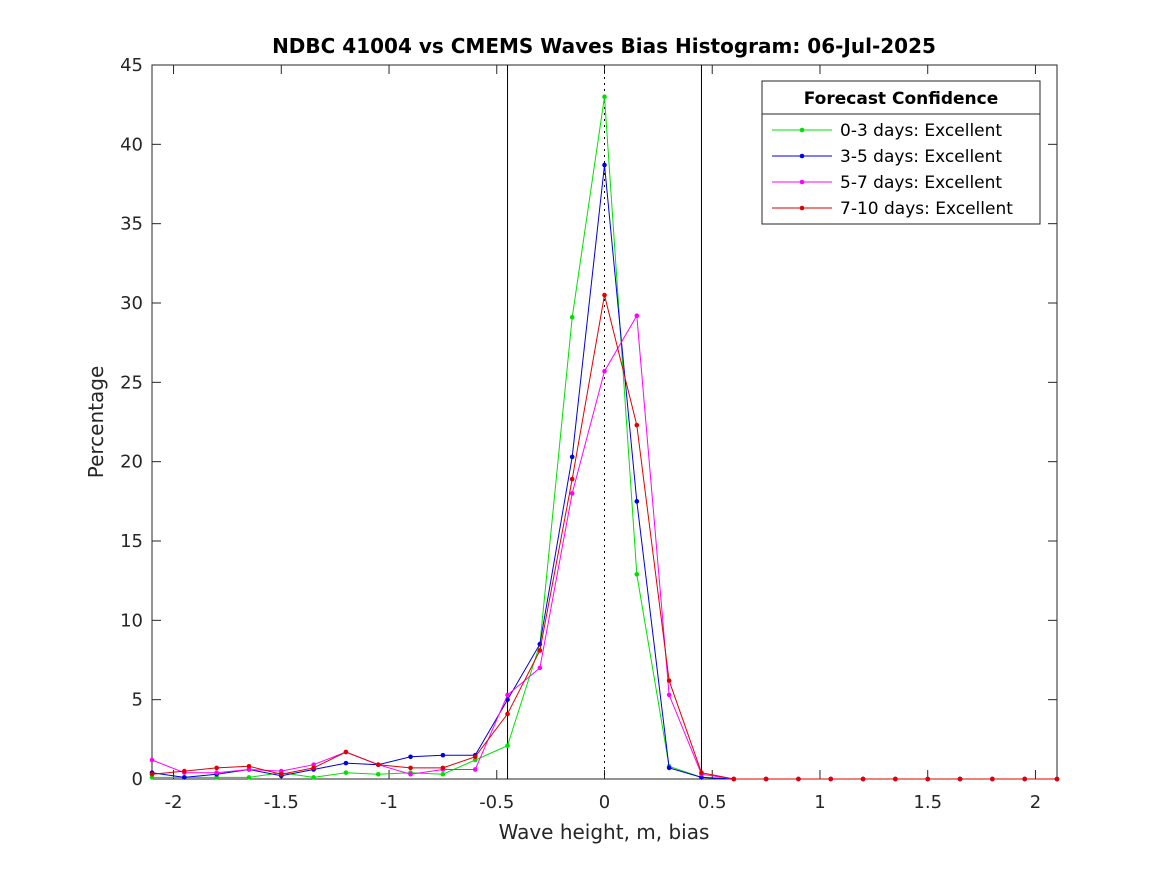 The image size is (1167, 875). What do you see at coordinates (131, 620) in the screenshot?
I see `y-tick-label: 10` at bounding box center [131, 620].